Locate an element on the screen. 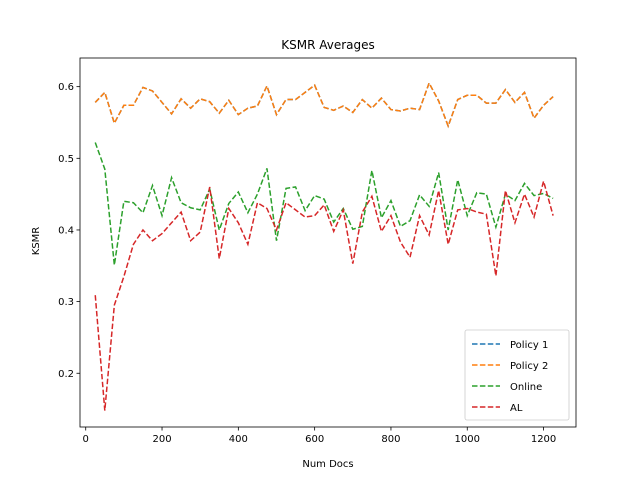  x-tick-label: 1200 is located at coordinates (543, 439).